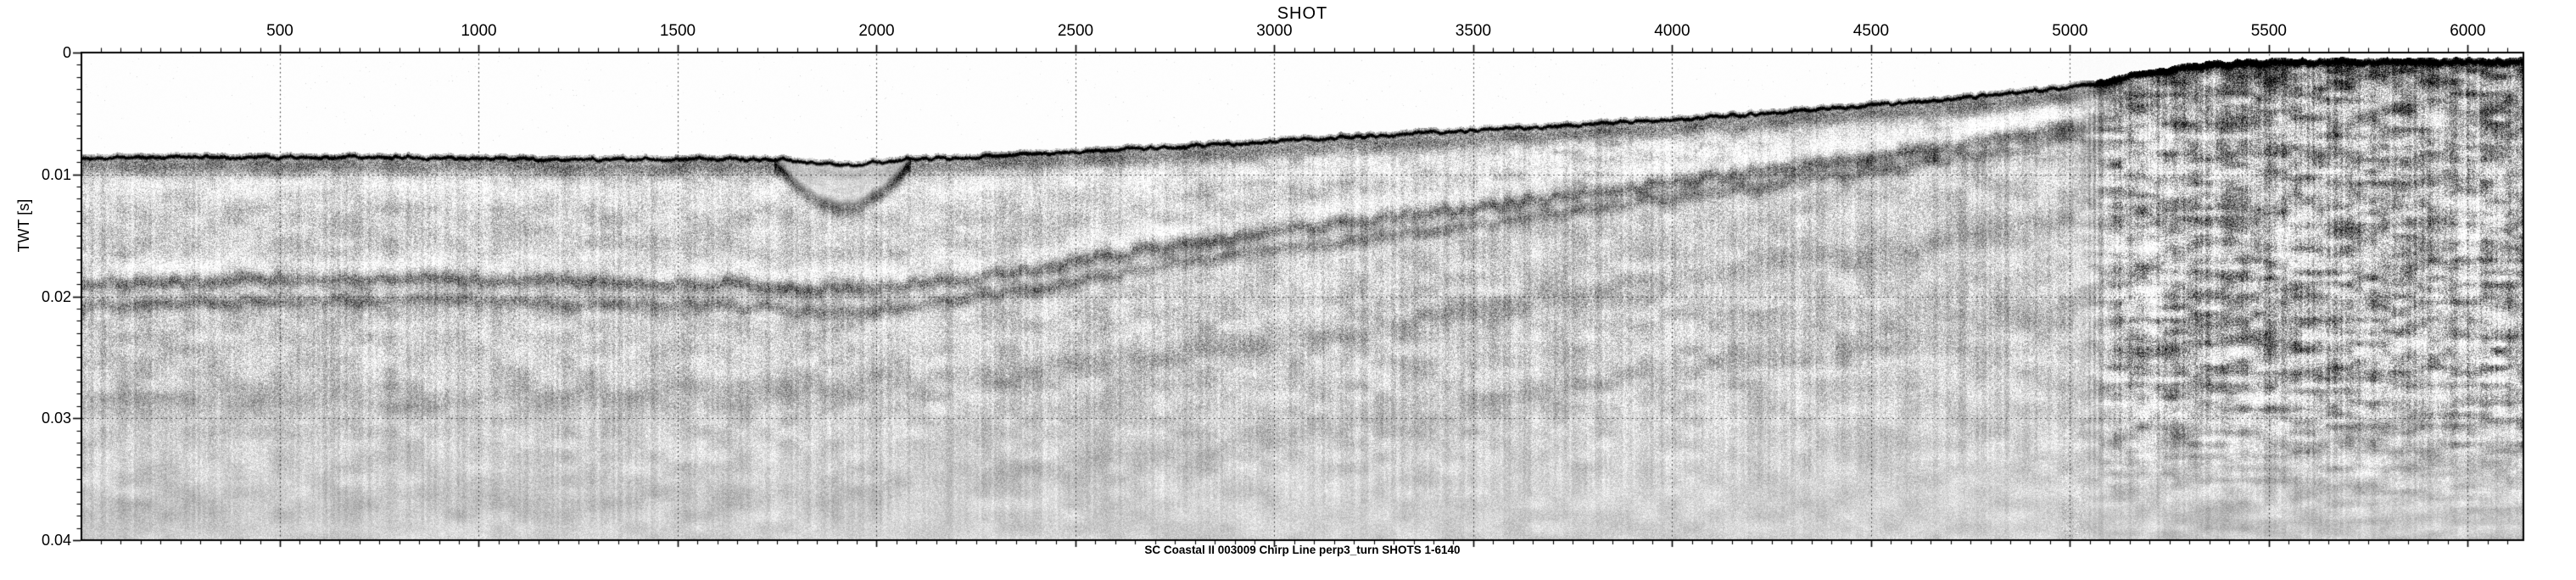  I want to click on x-tick-label: 6000, so click(2468, 31).